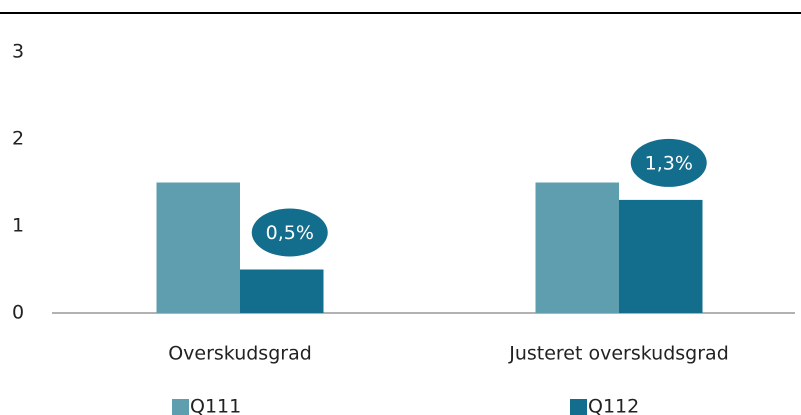  I want to click on legend-label: Q112, so click(613, 405).